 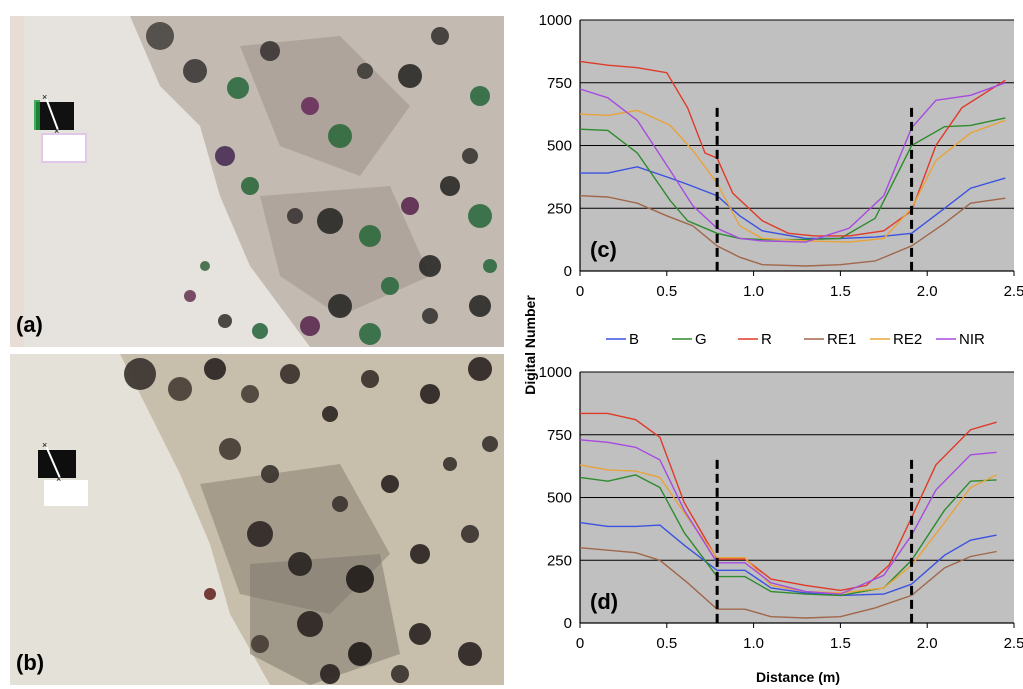 I want to click on panel-label-b: (b), so click(x=30, y=662).